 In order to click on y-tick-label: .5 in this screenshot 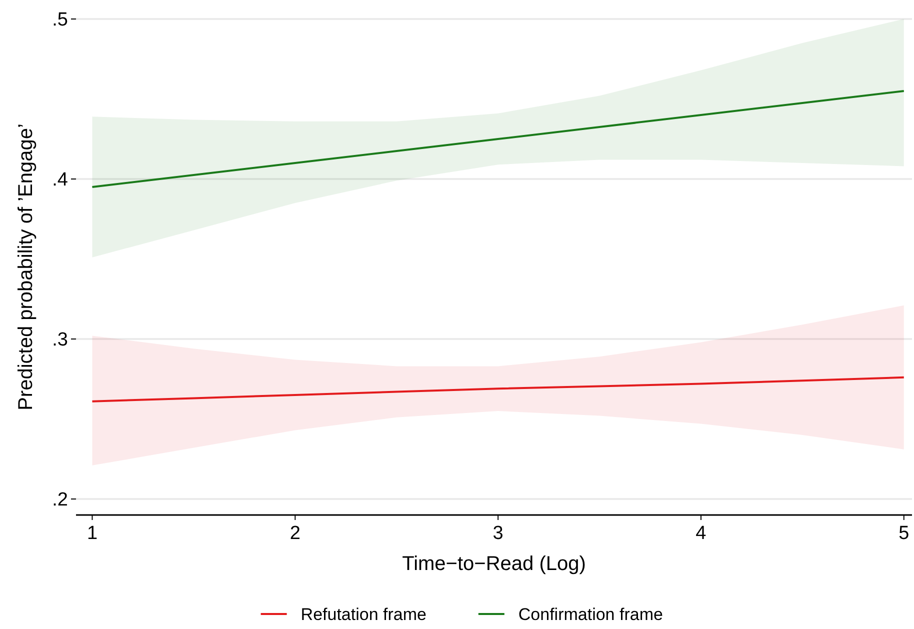, I will do `click(60, 20)`.